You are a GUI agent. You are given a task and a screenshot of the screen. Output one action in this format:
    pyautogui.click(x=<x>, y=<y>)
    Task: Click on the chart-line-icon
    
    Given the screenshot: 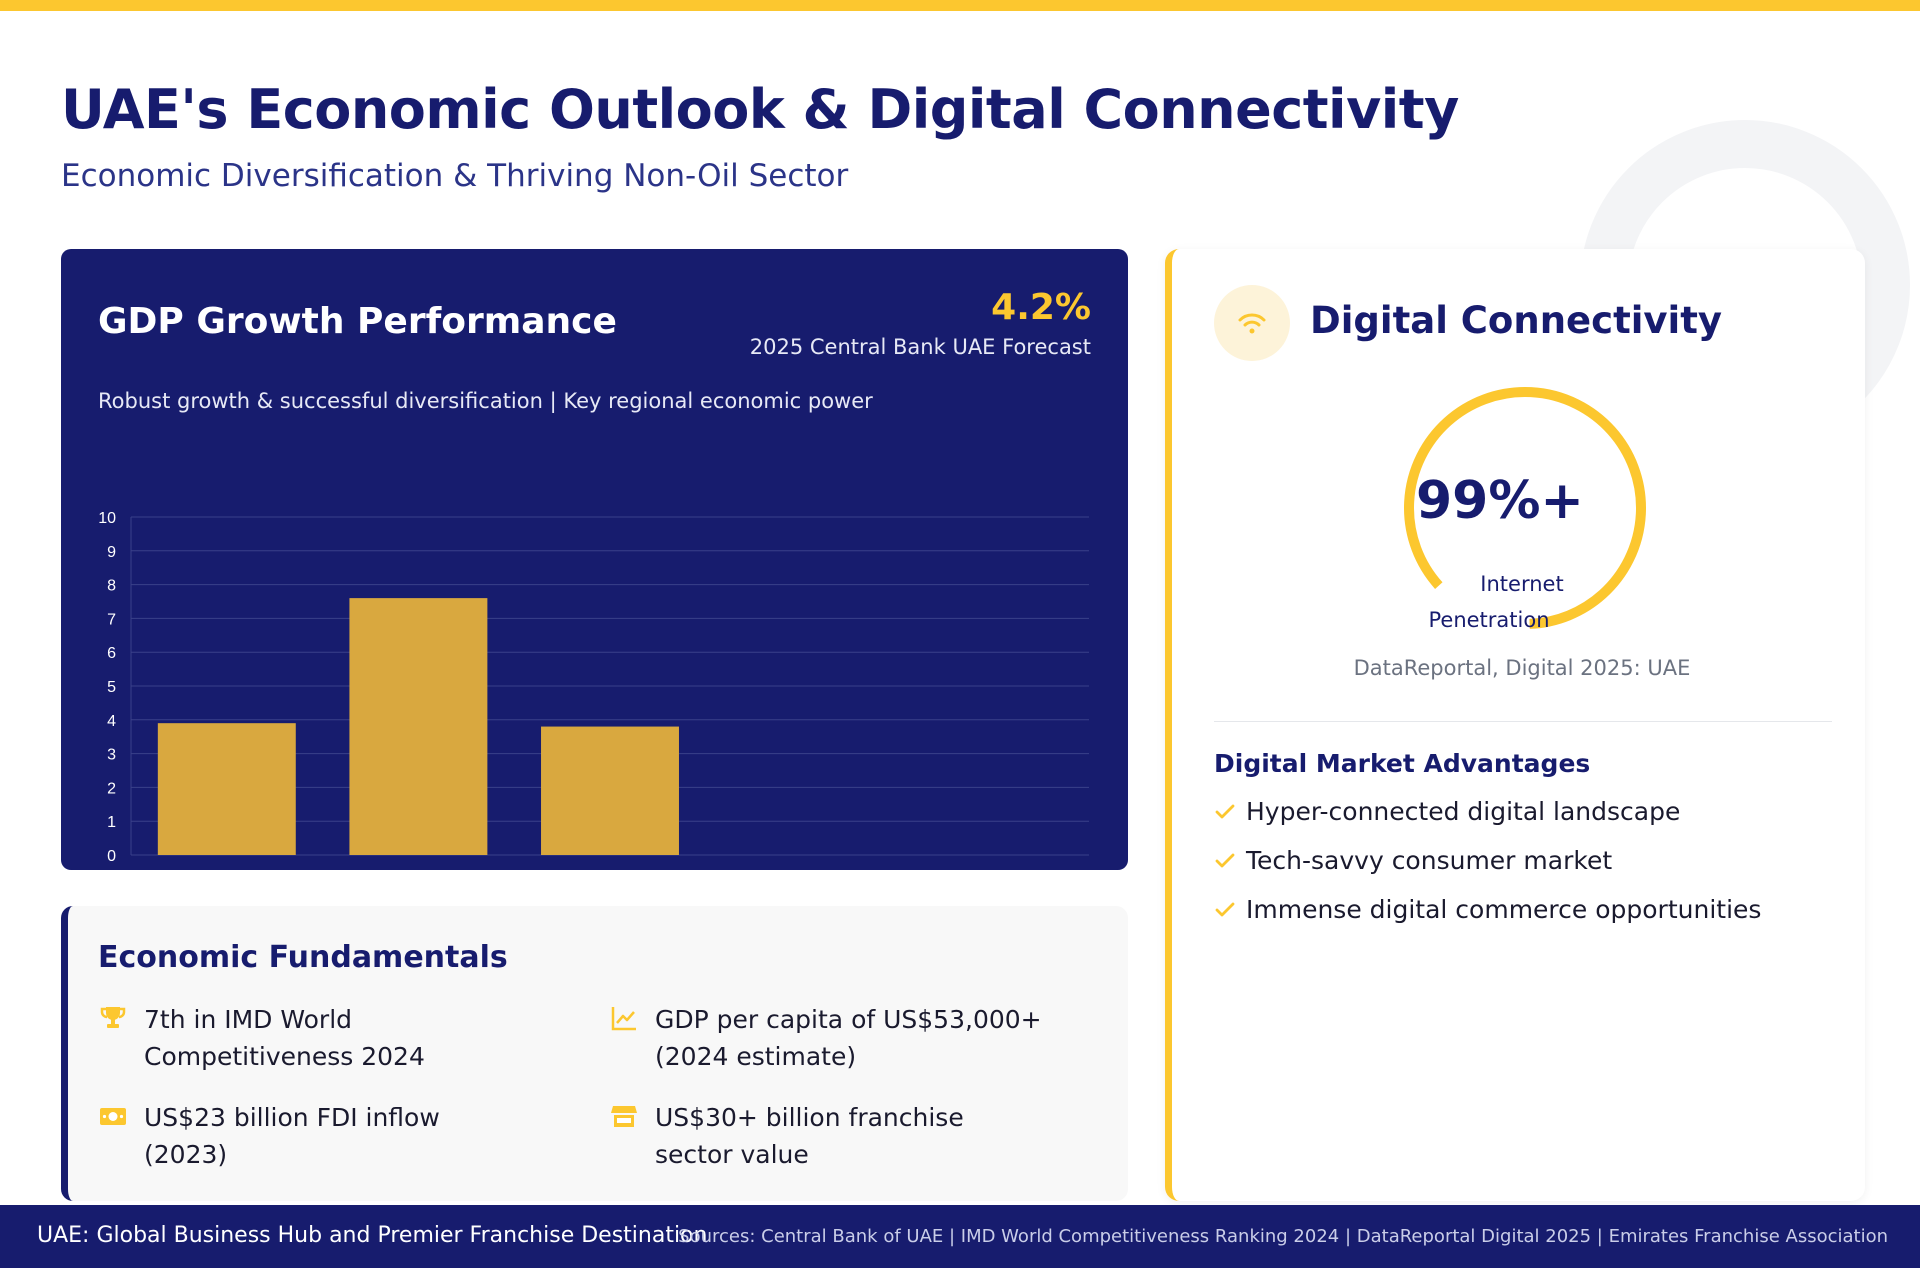 What is the action you would take?
    pyautogui.click(x=623, y=1019)
    